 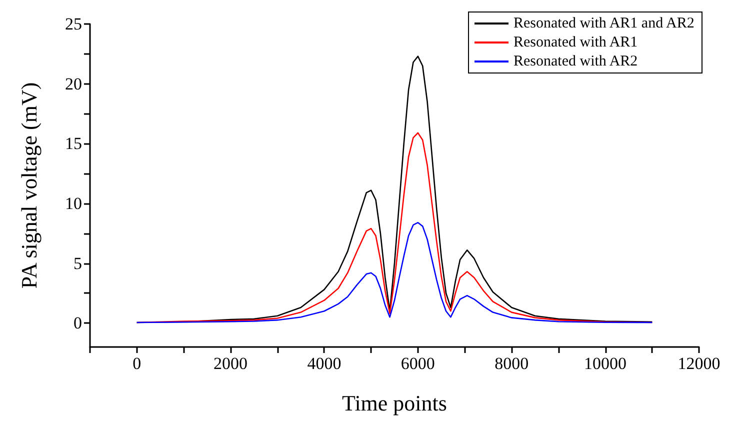 What do you see at coordinates (29, 185) in the screenshot?
I see `y-axis-title: PA signal voltage (mV)` at bounding box center [29, 185].